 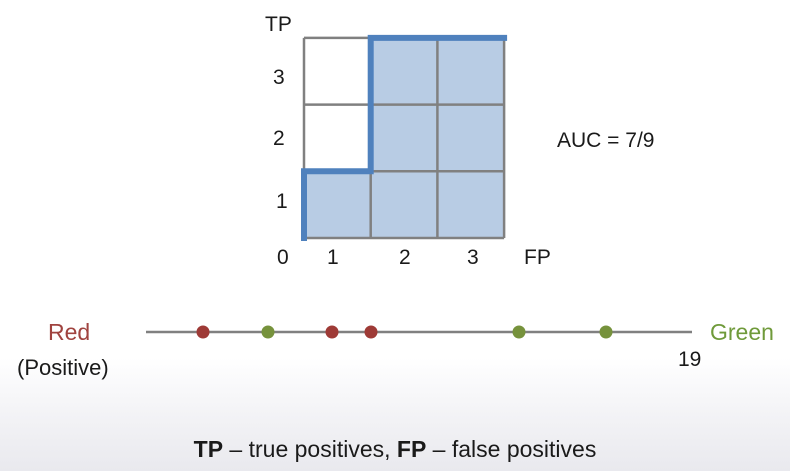 I want to click on roc-filled-area, so click(x=404, y=137).